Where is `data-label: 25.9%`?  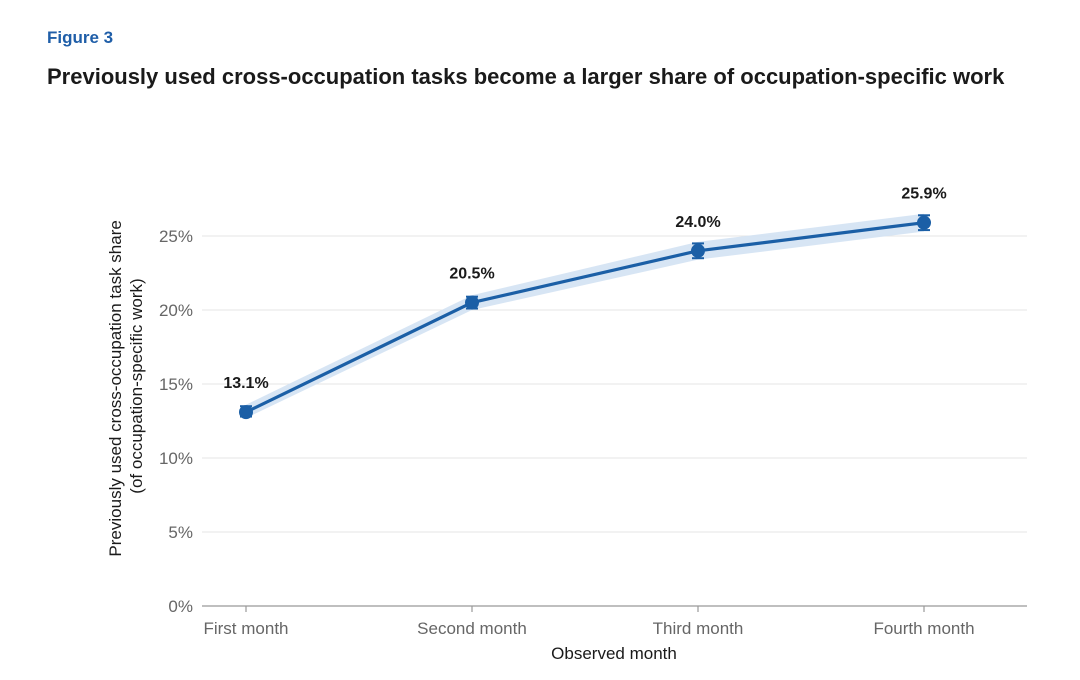
data-label: 25.9% is located at coordinates (923, 194).